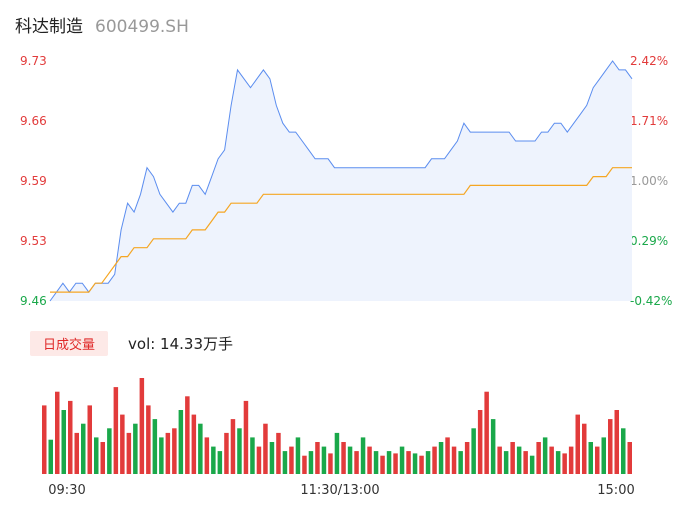 This screenshot has width=686, height=524. Describe the element at coordinates (49, 27) in the screenshot. I see `stock-name: 科达制造` at that location.